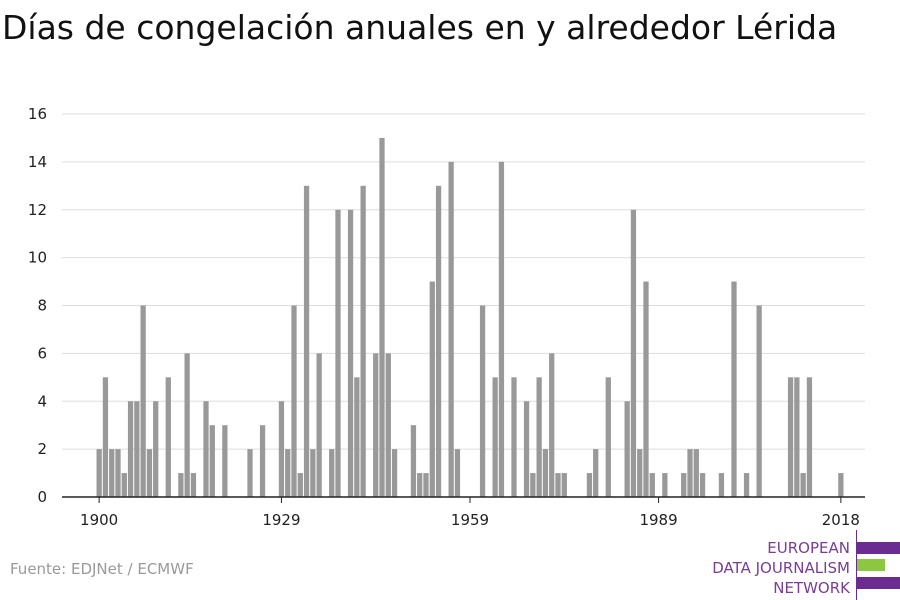 Image resolution: width=900 pixels, height=600 pixels. Describe the element at coordinates (124, 485) in the screenshot. I see `bar-1904` at that location.